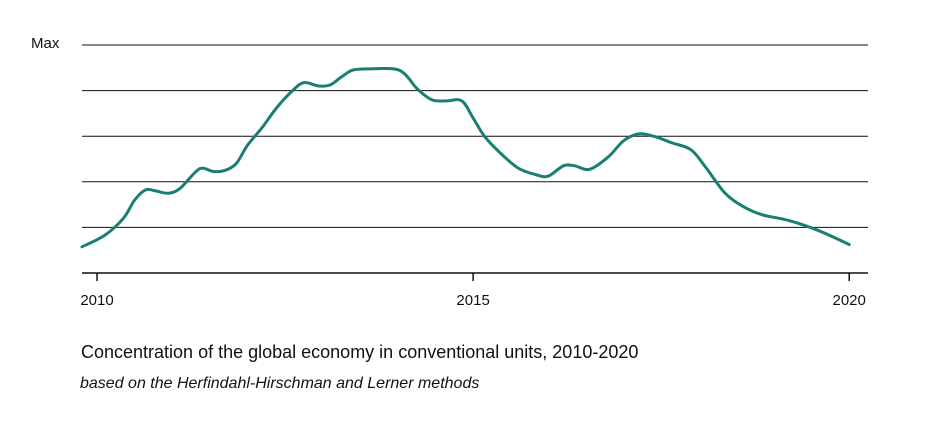 The width and height of the screenshot is (946, 426). Describe the element at coordinates (849, 300) in the screenshot. I see `x-tick-label: 2020` at that location.